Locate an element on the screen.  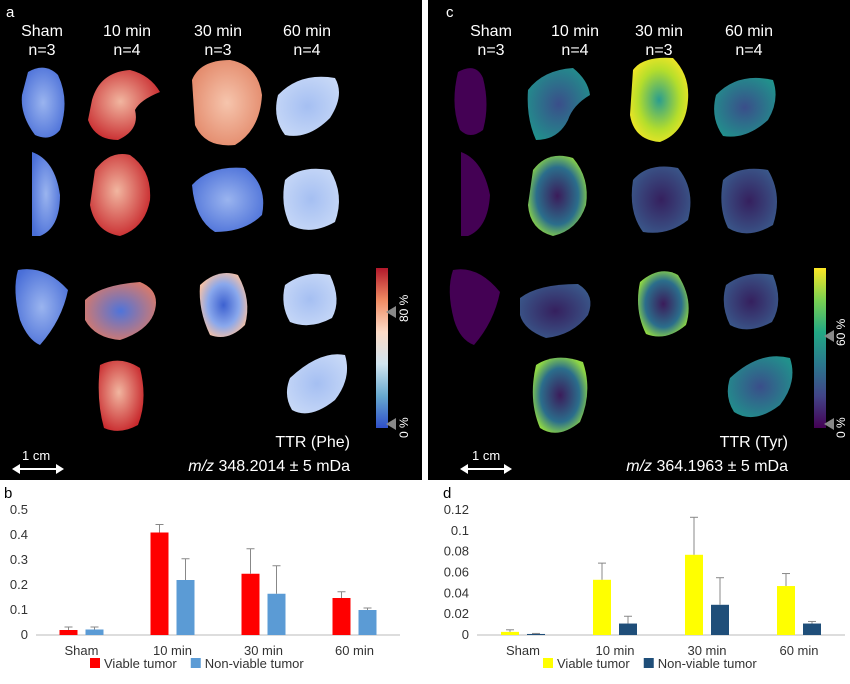
legend-entry: Viable tumor is located at coordinates (593, 663).